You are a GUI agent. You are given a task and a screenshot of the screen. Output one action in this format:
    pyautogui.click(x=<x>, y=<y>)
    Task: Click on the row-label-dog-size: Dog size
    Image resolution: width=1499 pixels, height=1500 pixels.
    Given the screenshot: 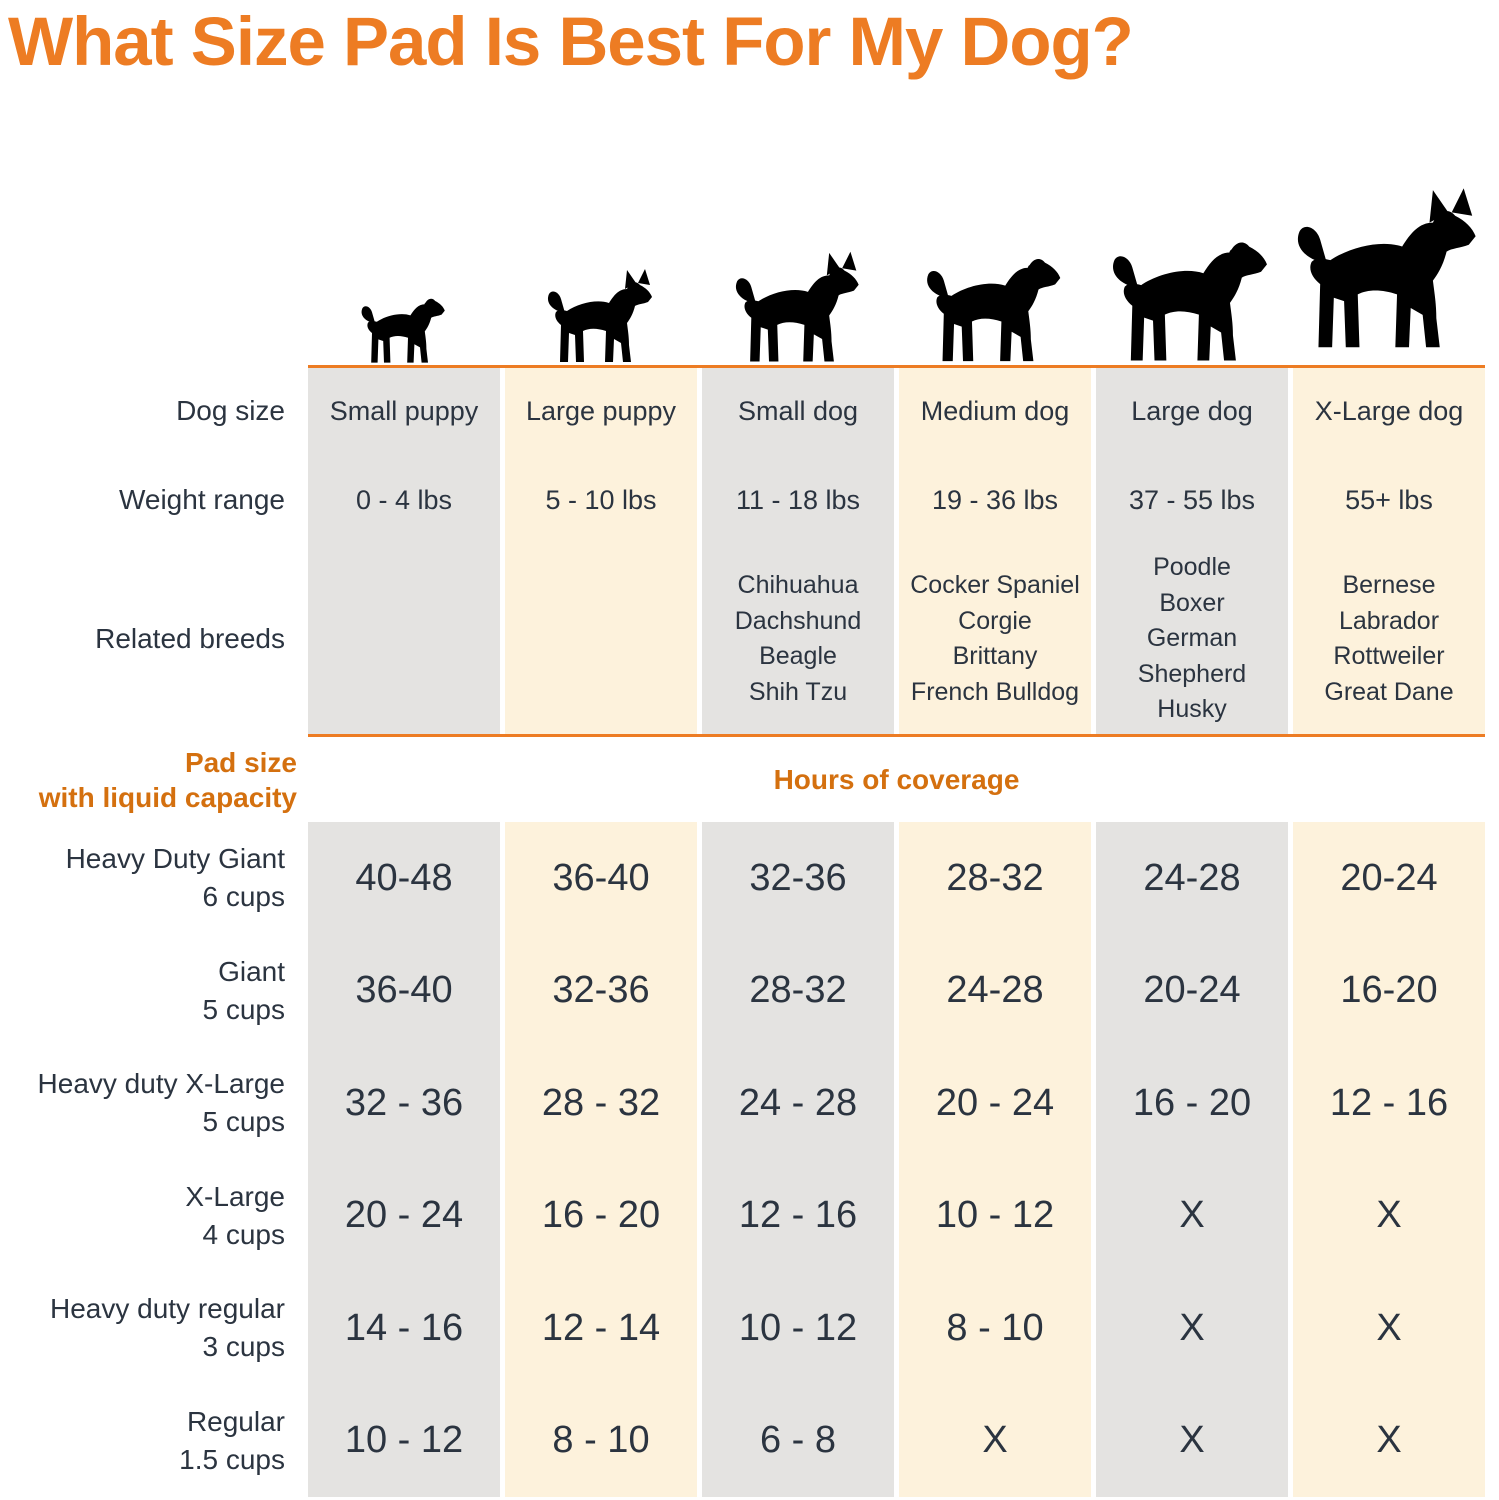 What is the action you would take?
    pyautogui.click(x=230, y=410)
    